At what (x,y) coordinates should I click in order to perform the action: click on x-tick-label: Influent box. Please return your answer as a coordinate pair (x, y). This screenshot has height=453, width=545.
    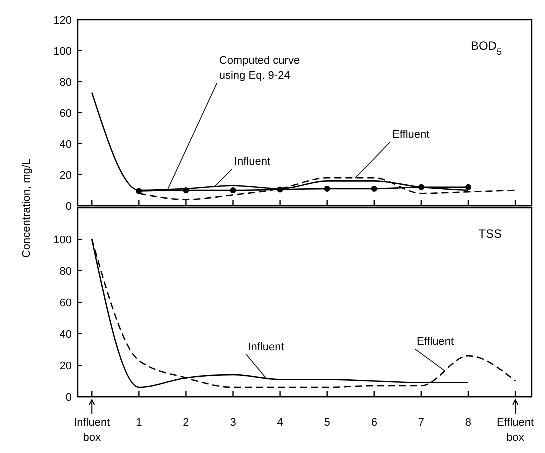
    Looking at the image, I should click on (92, 430).